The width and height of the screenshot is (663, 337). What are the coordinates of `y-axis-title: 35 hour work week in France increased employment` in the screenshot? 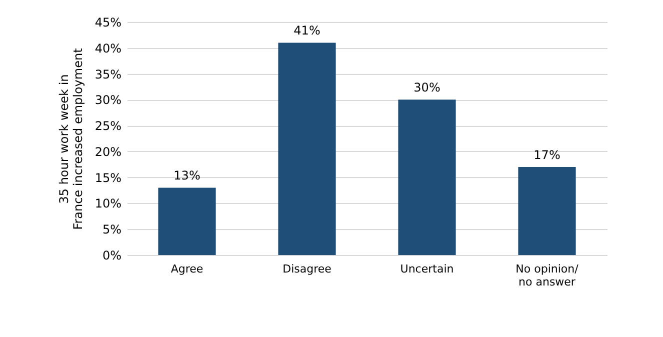 It's located at (70, 139).